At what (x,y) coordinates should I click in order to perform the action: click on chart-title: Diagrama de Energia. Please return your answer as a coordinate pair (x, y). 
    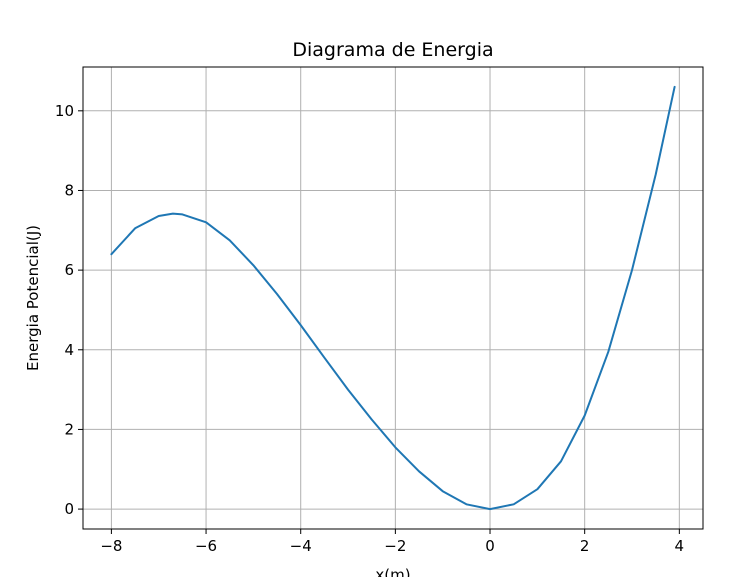
    Looking at the image, I should click on (392, 50).